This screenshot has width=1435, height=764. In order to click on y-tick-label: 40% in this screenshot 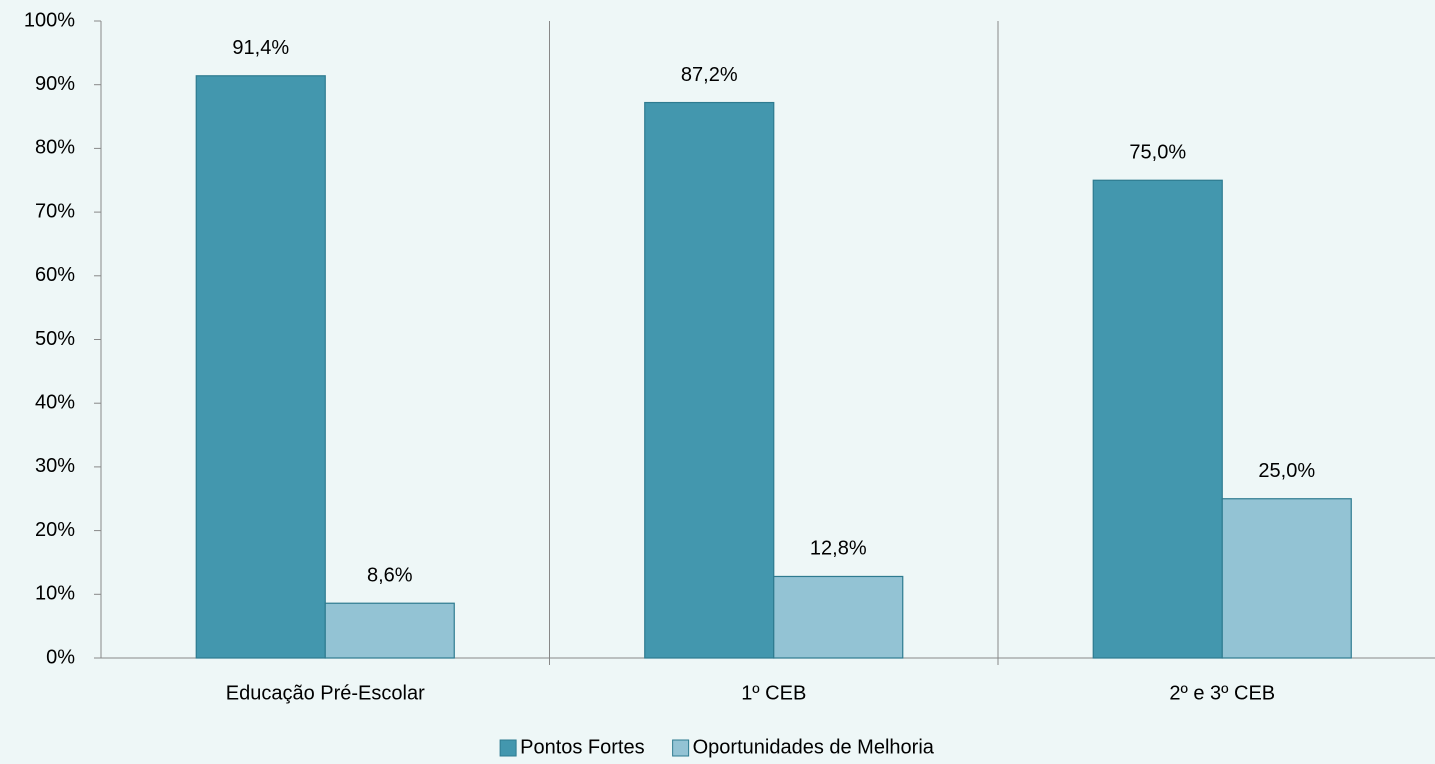, I will do `click(55, 402)`.